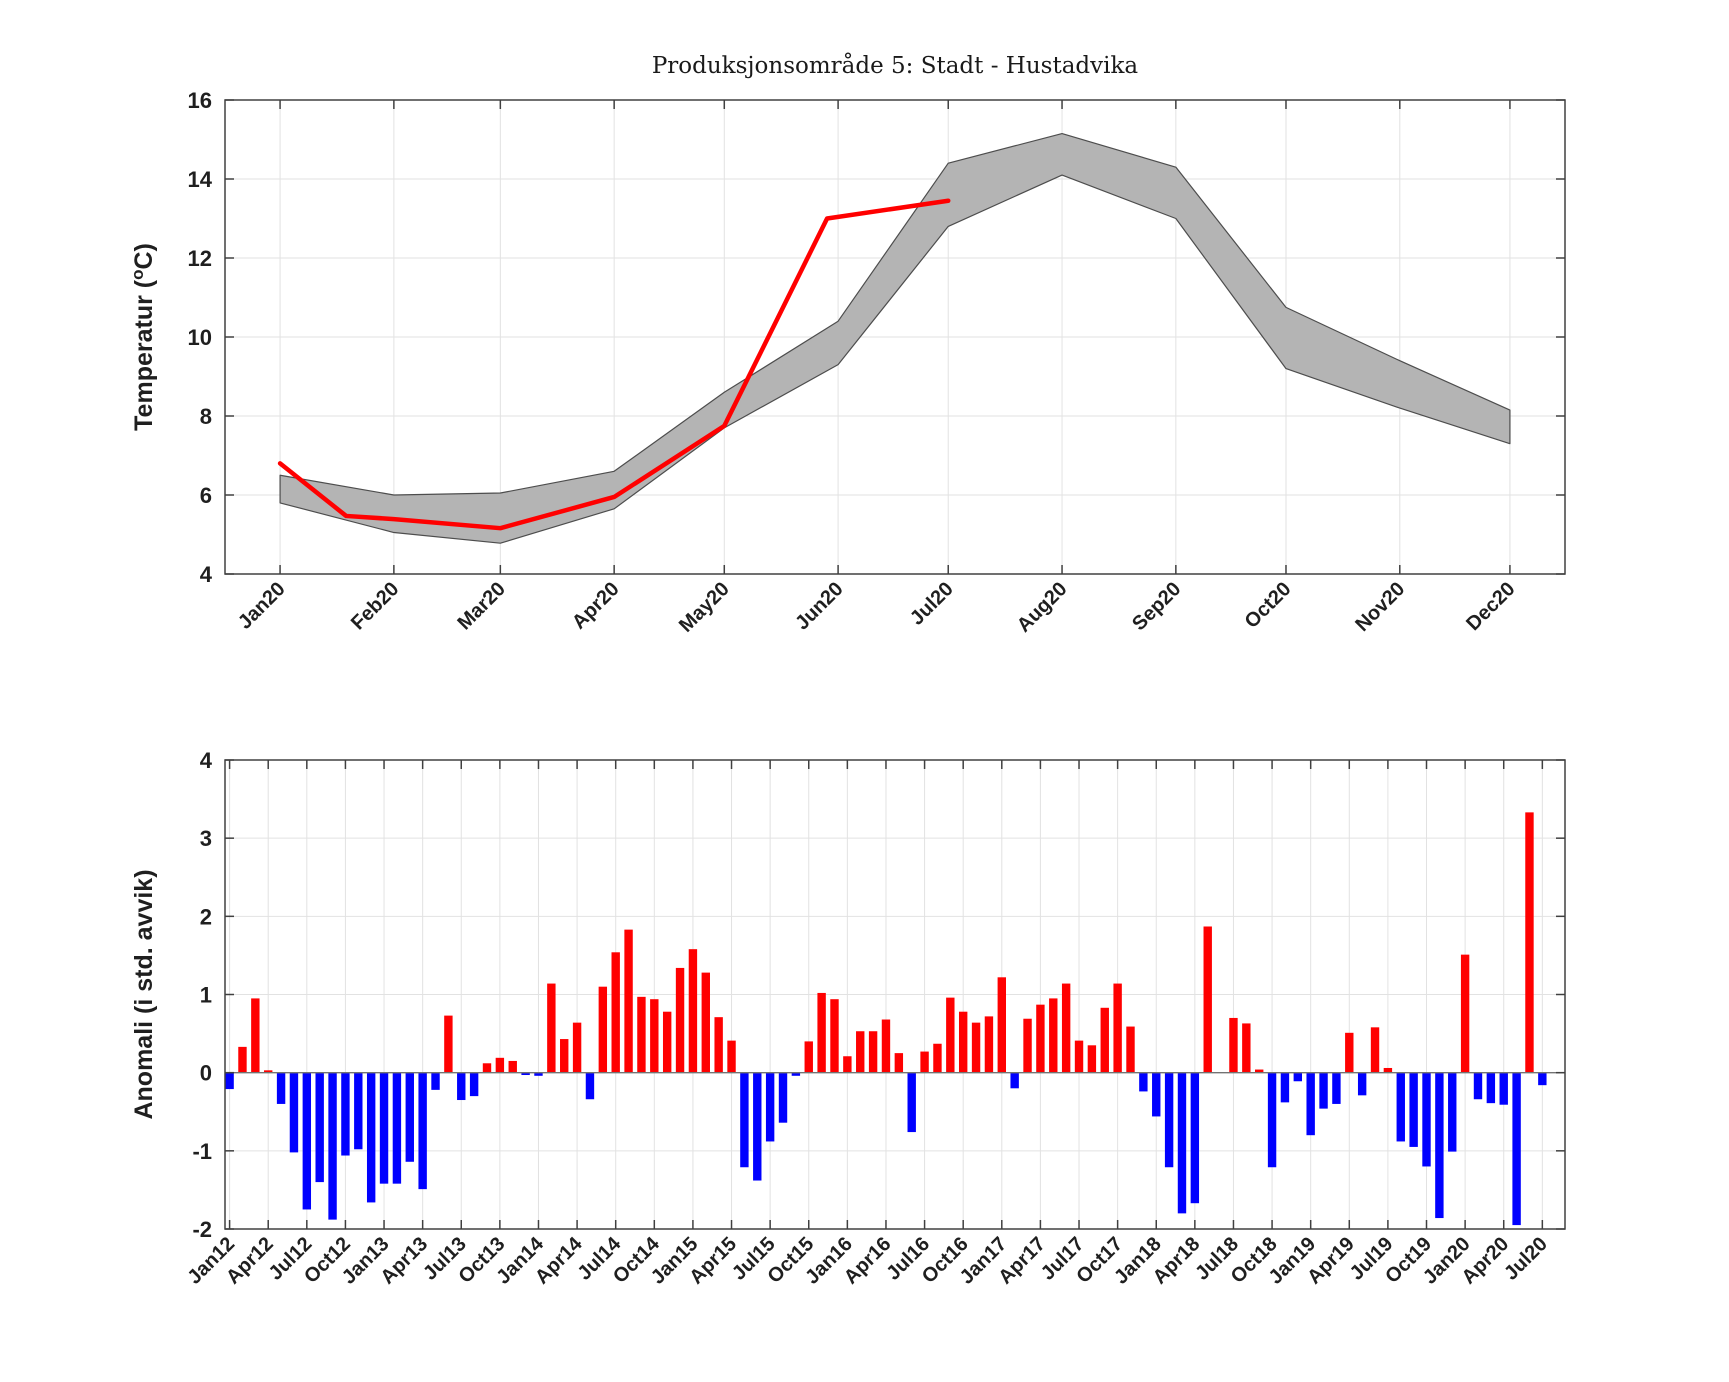 The width and height of the screenshot is (1729, 1382). I want to click on x-tick-label: Jun20, so click(819, 606).